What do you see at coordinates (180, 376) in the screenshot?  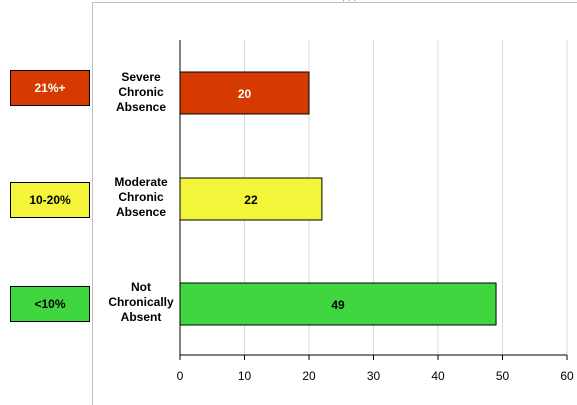 I see `x-tick-label: 0` at bounding box center [180, 376].